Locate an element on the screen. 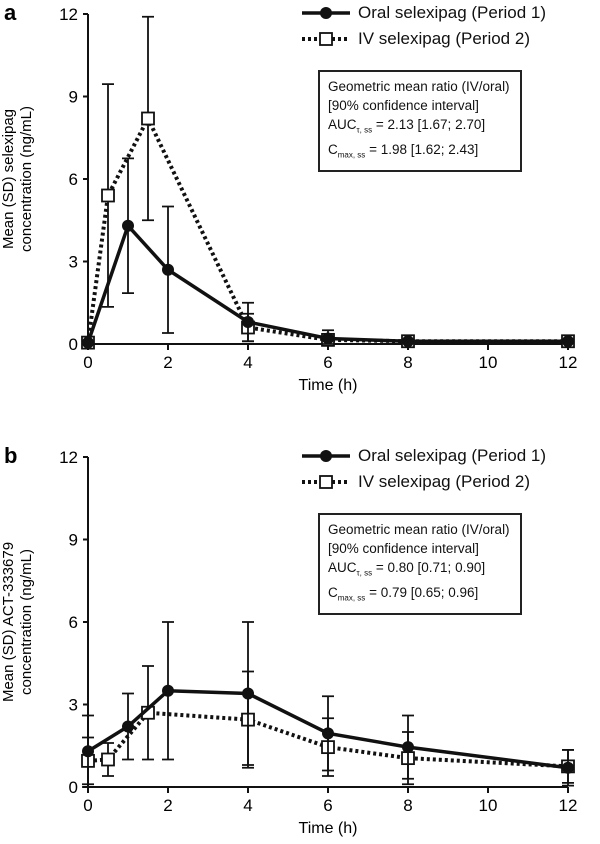 The height and width of the screenshot is (844, 600). stat-line-cmax: Cmax, ss = 0.79 [0.65; 0.96] is located at coordinates (419, 595).